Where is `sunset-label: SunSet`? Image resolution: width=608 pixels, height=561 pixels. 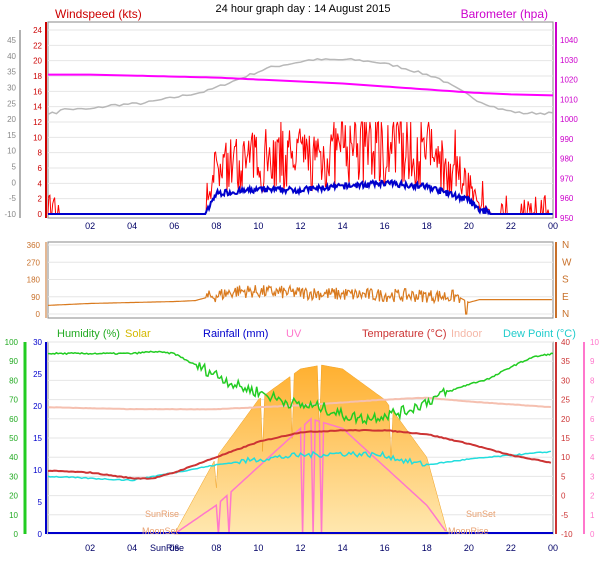 sunset-label: SunSet is located at coordinates (481, 514).